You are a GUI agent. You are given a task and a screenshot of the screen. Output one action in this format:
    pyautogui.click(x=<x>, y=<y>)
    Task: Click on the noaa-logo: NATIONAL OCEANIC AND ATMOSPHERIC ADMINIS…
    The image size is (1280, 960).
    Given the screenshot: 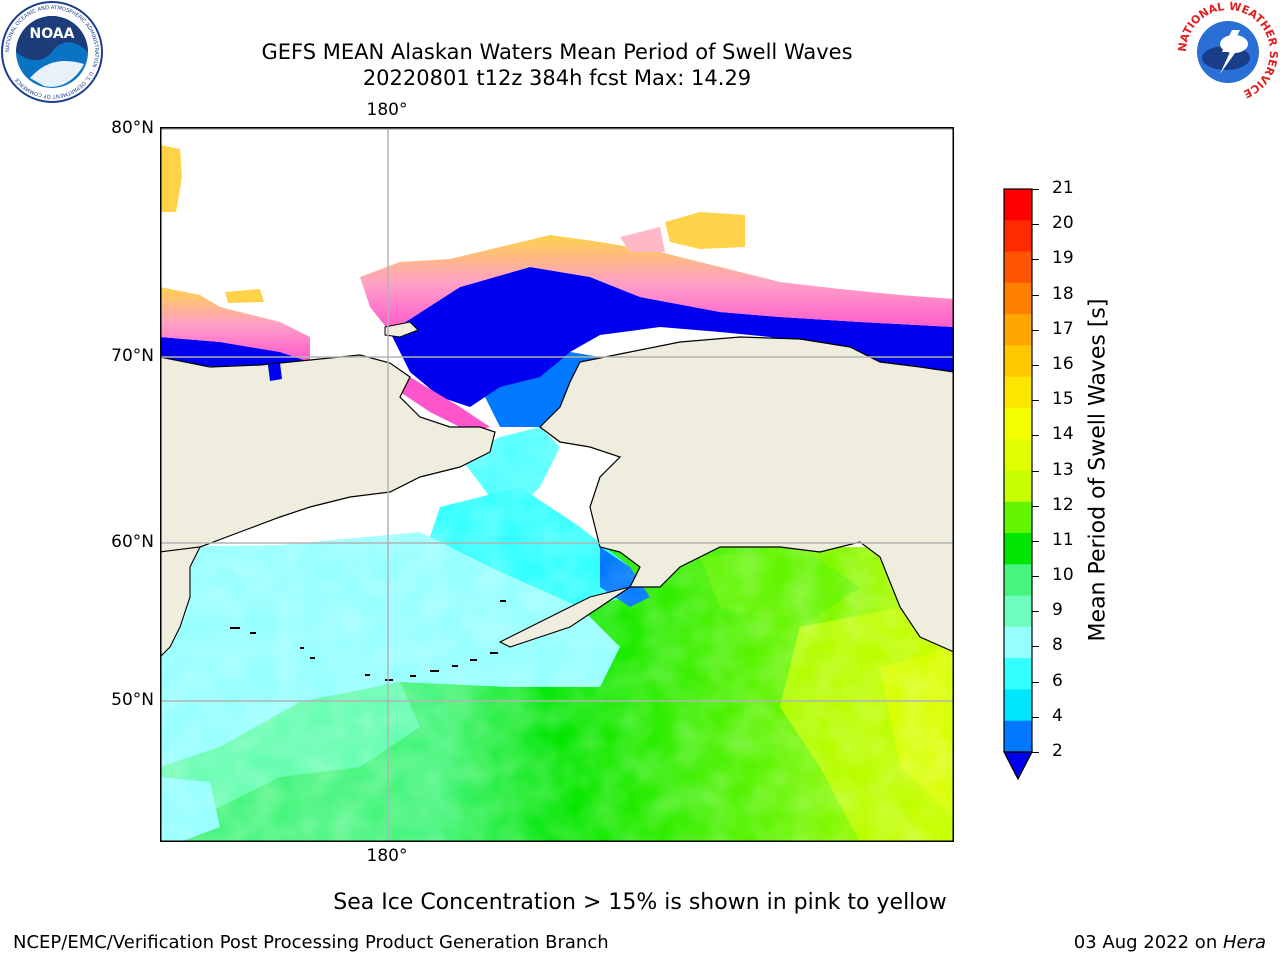 What is the action you would take?
    pyautogui.click(x=52, y=52)
    